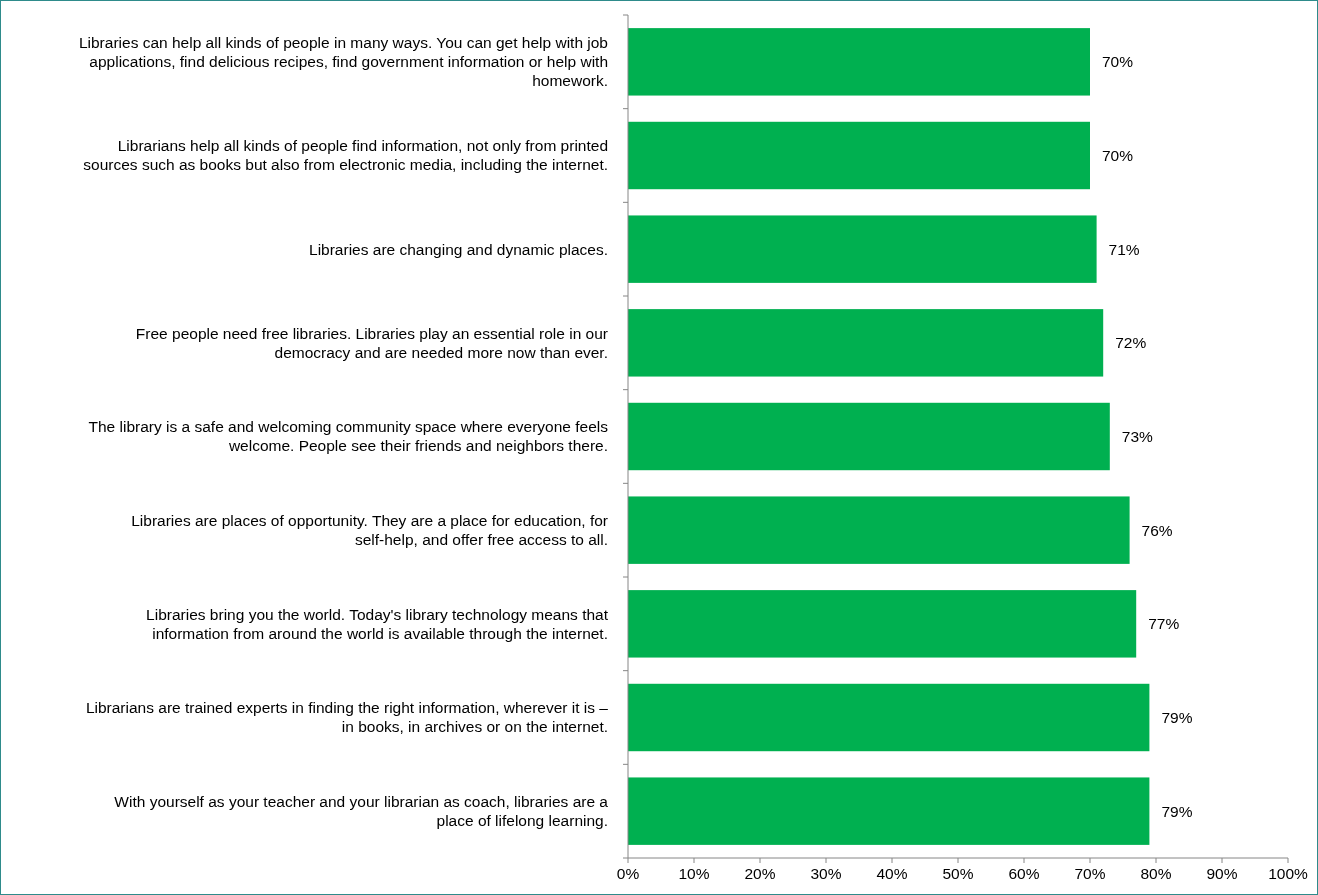 Image resolution: width=1318 pixels, height=895 pixels. I want to click on y-tick-label: Librarians are trained experts in finding the right information, wherever it is – in books, in archives or on the internet., so click(347, 717).